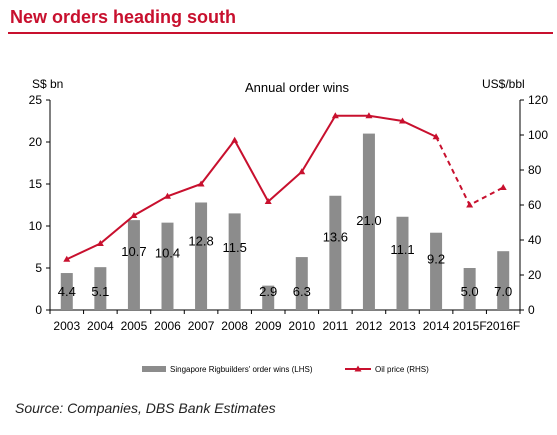 The image size is (557, 435). I want to click on left-tick-label: 15, so click(36, 184).